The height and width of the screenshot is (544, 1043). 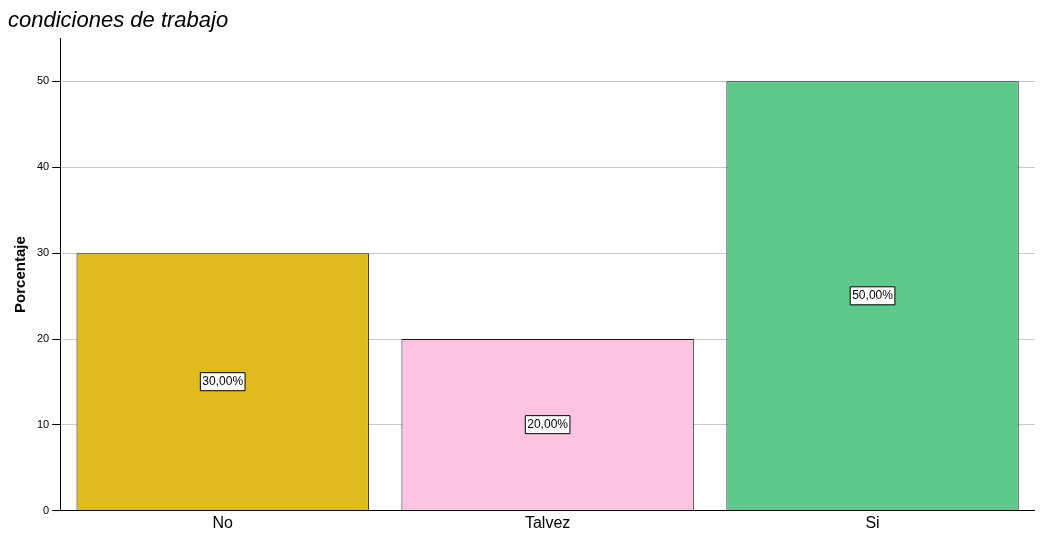 I want to click on data-label: 50,00%, so click(x=873, y=295).